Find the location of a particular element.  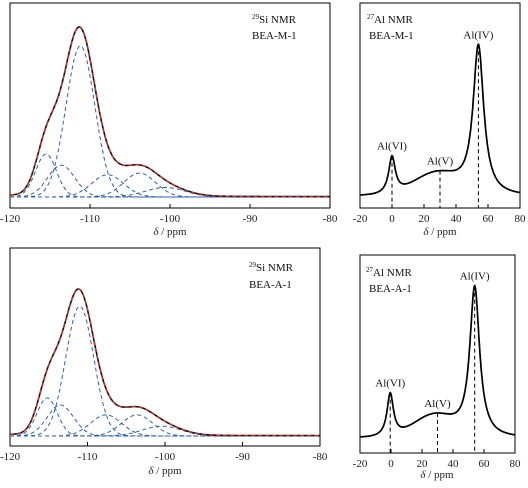

spectrum-curves is located at coordinates (440, 119).